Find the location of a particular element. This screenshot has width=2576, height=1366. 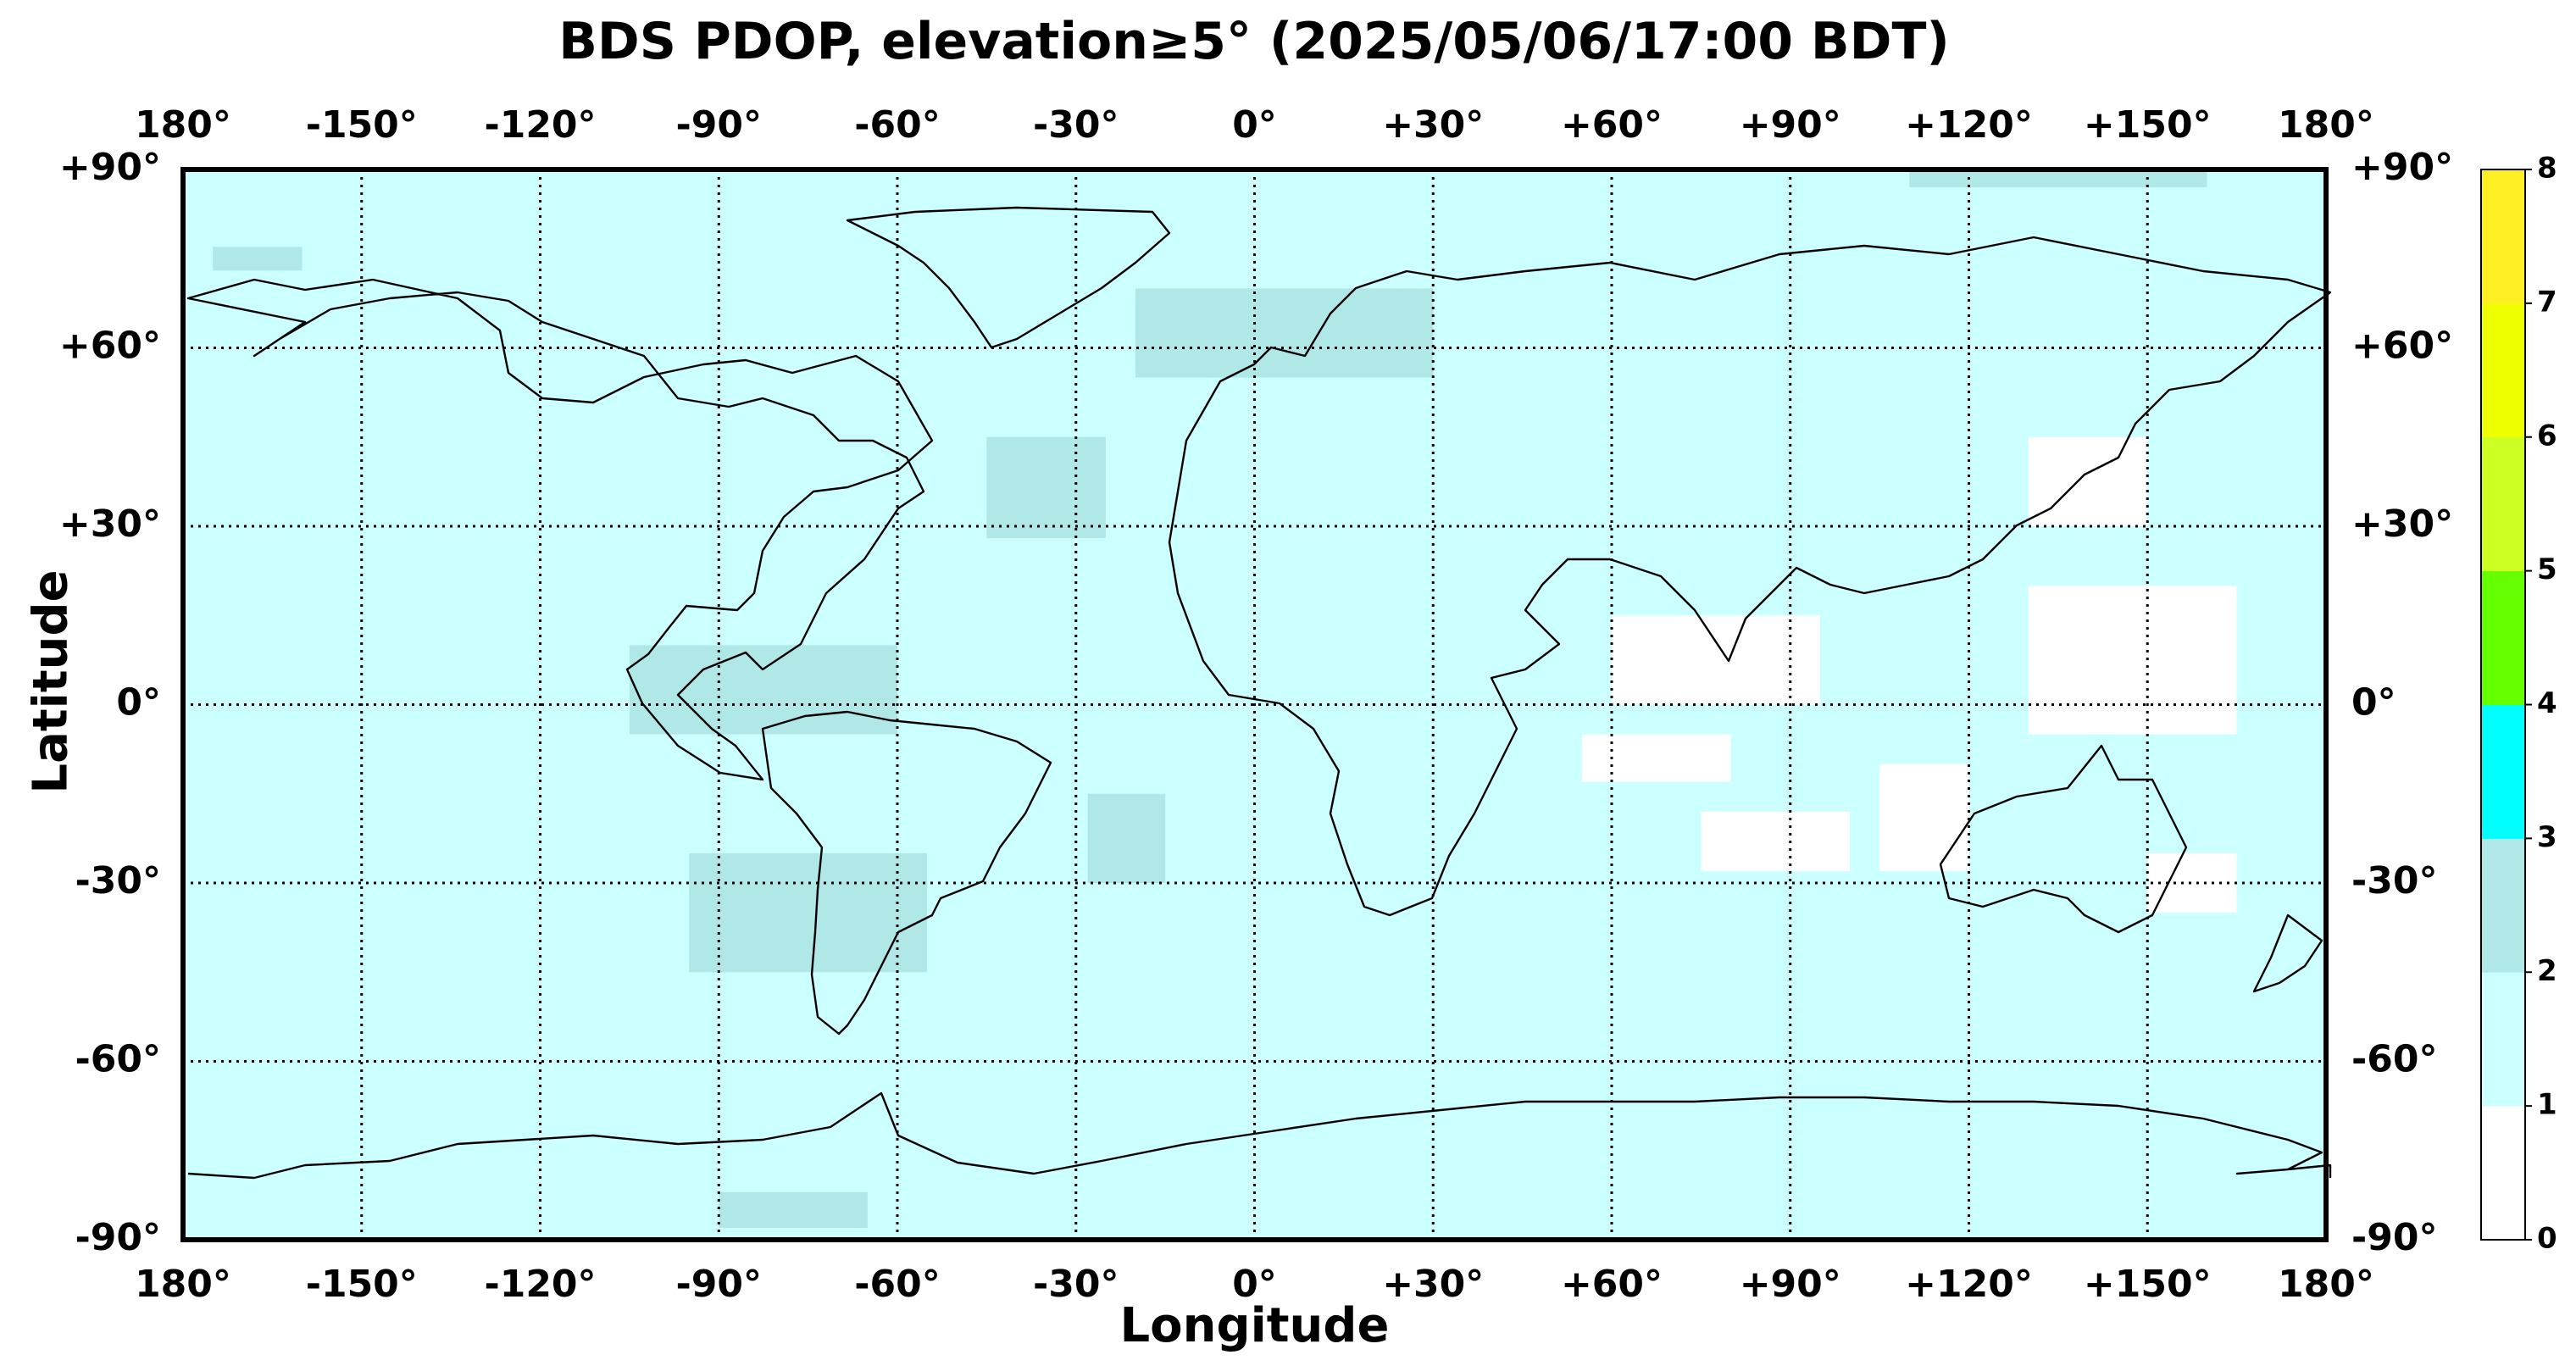

x-tick-label-bottom: -90° is located at coordinates (719, 1284).